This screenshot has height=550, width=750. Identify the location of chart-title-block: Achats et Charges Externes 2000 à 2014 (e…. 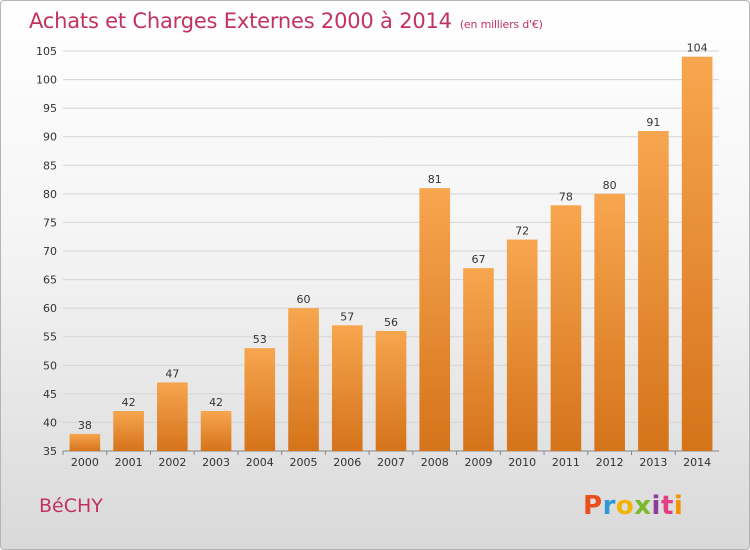
(286, 21).